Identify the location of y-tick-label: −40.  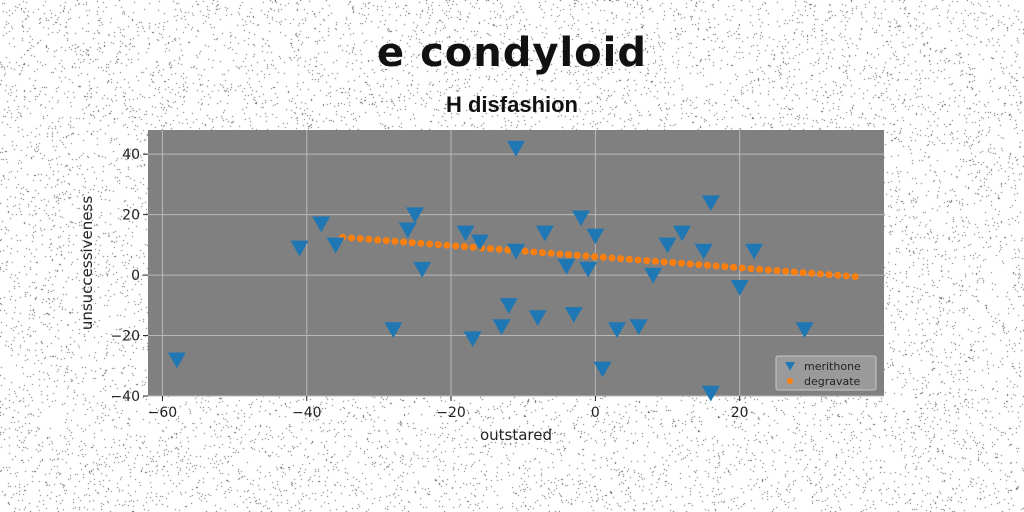
(125, 397).